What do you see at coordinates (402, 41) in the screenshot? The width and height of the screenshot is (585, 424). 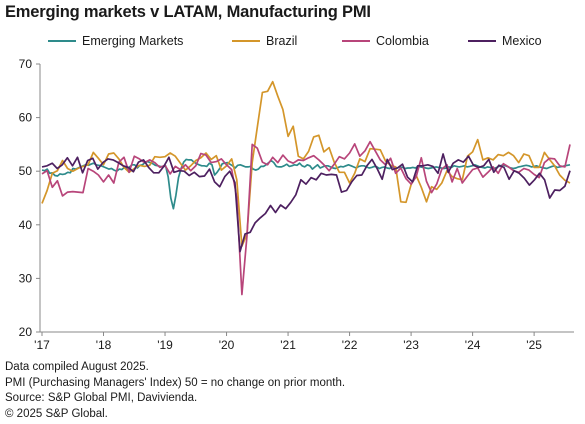 I see `legend-label: Colombia` at bounding box center [402, 41].